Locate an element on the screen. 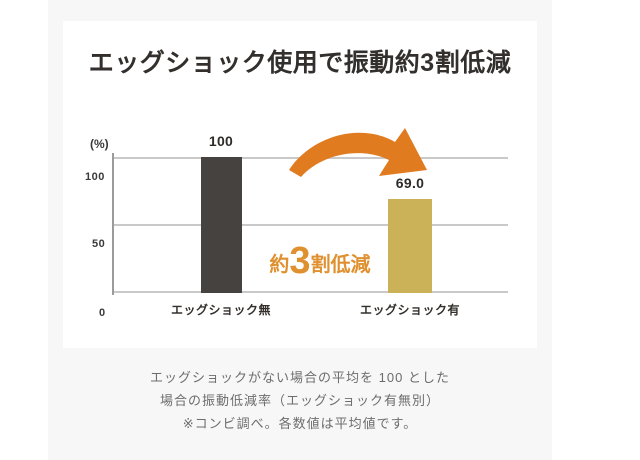 This screenshot has width=640, height=460. y-tick-0: 0 is located at coordinates (102, 313).